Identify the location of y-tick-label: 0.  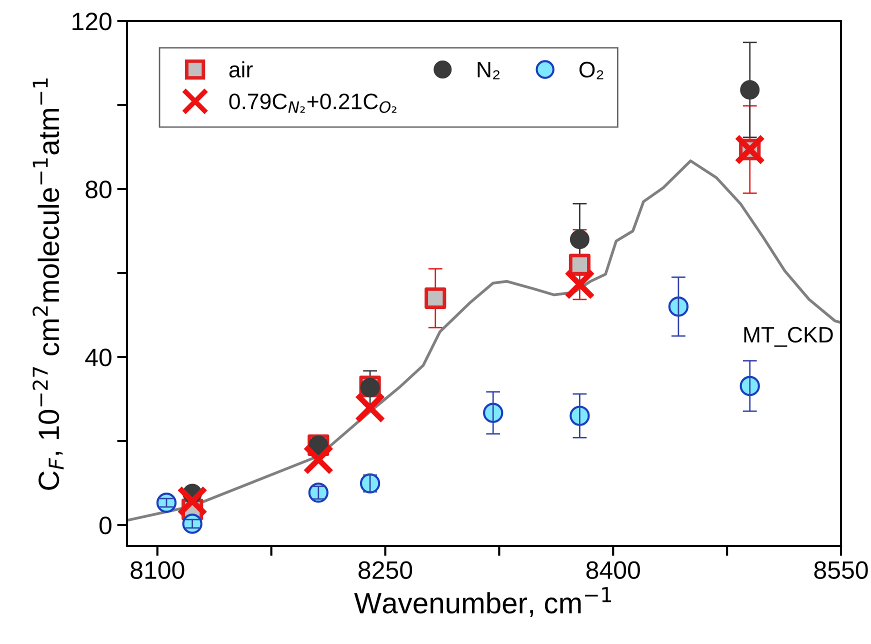
(105, 525).